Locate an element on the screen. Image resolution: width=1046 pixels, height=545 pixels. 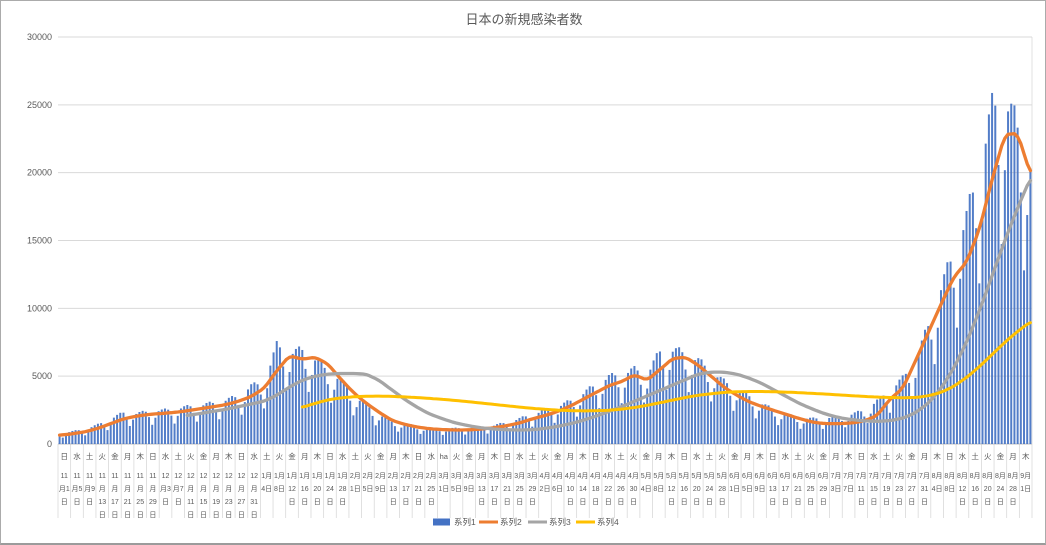
legend-label: 系列2 is located at coordinates (511, 522).